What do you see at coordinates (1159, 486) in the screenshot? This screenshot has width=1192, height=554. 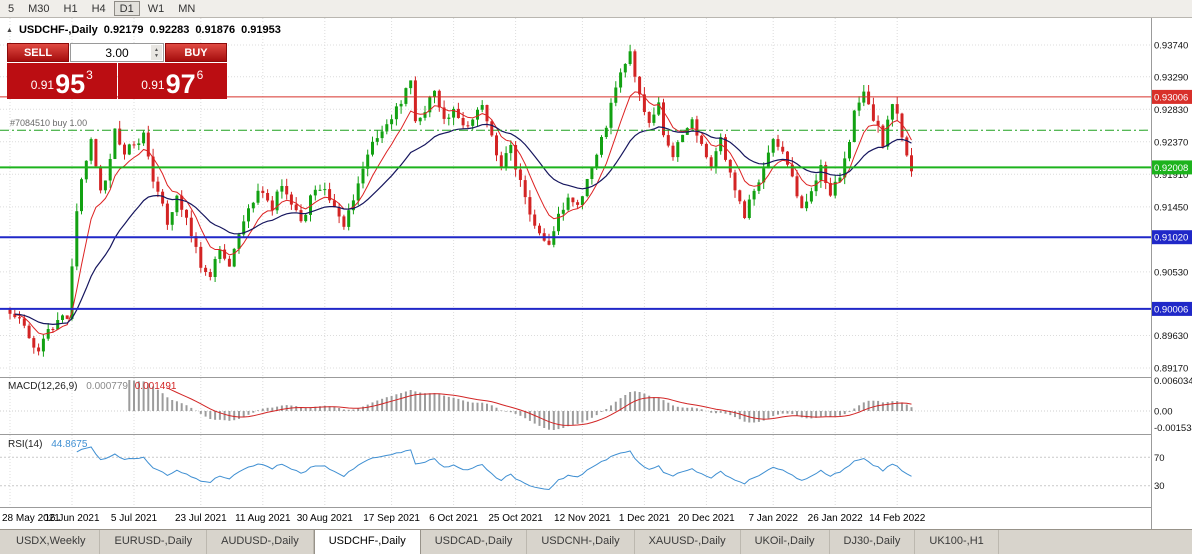 I see `rsi-level-label: 30` at bounding box center [1159, 486].